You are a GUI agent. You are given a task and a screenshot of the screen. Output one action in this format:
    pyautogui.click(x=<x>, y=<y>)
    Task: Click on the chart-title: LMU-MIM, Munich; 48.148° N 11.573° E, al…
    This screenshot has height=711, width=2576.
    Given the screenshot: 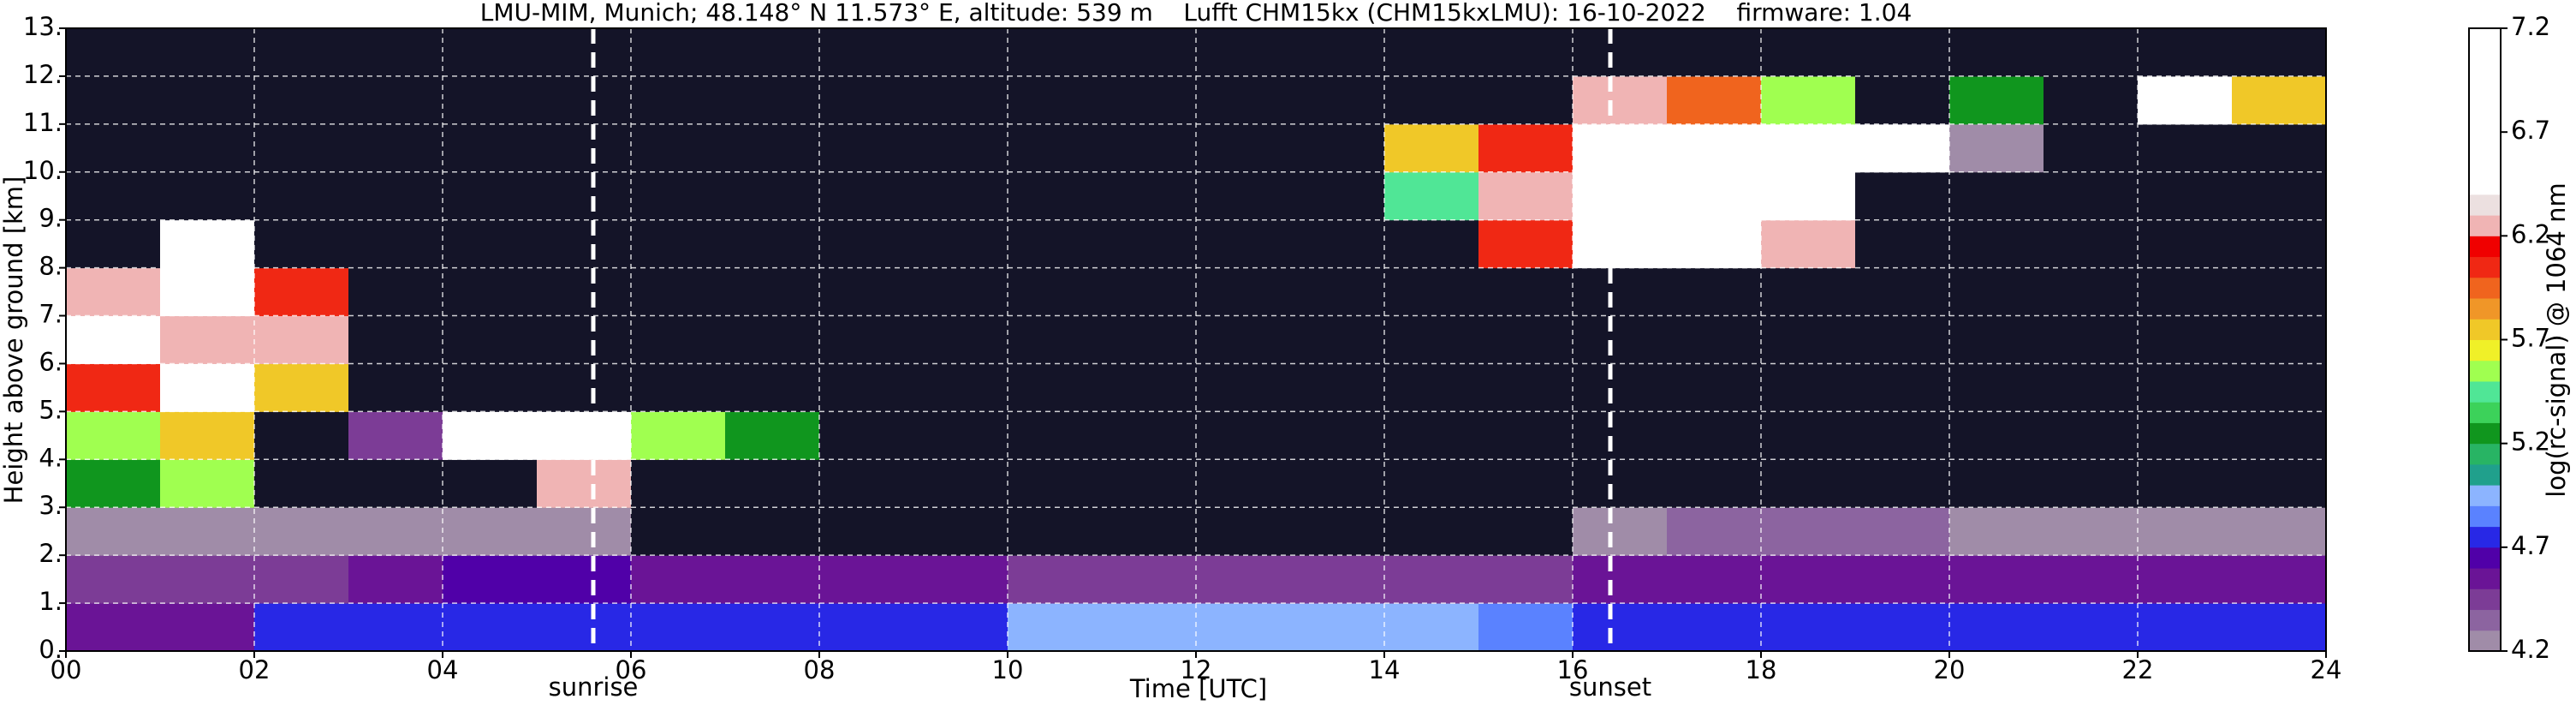 What is the action you would take?
    pyautogui.click(x=1197, y=13)
    